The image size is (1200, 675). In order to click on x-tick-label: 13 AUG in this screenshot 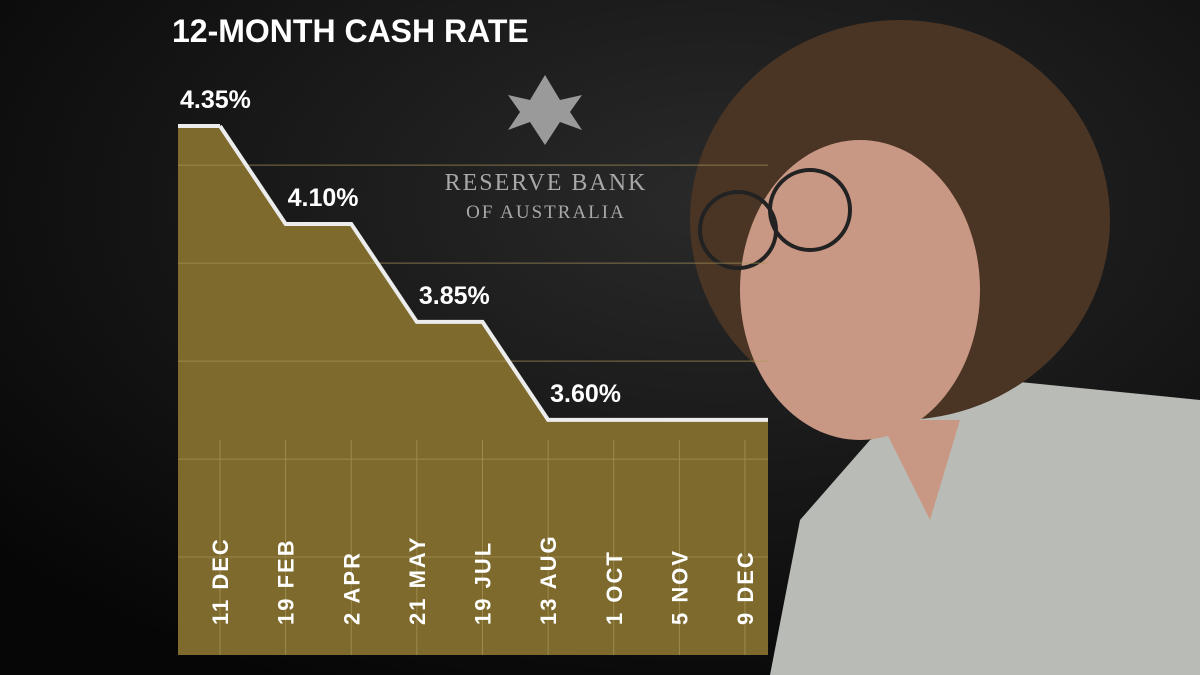, I will do `click(548, 579)`.